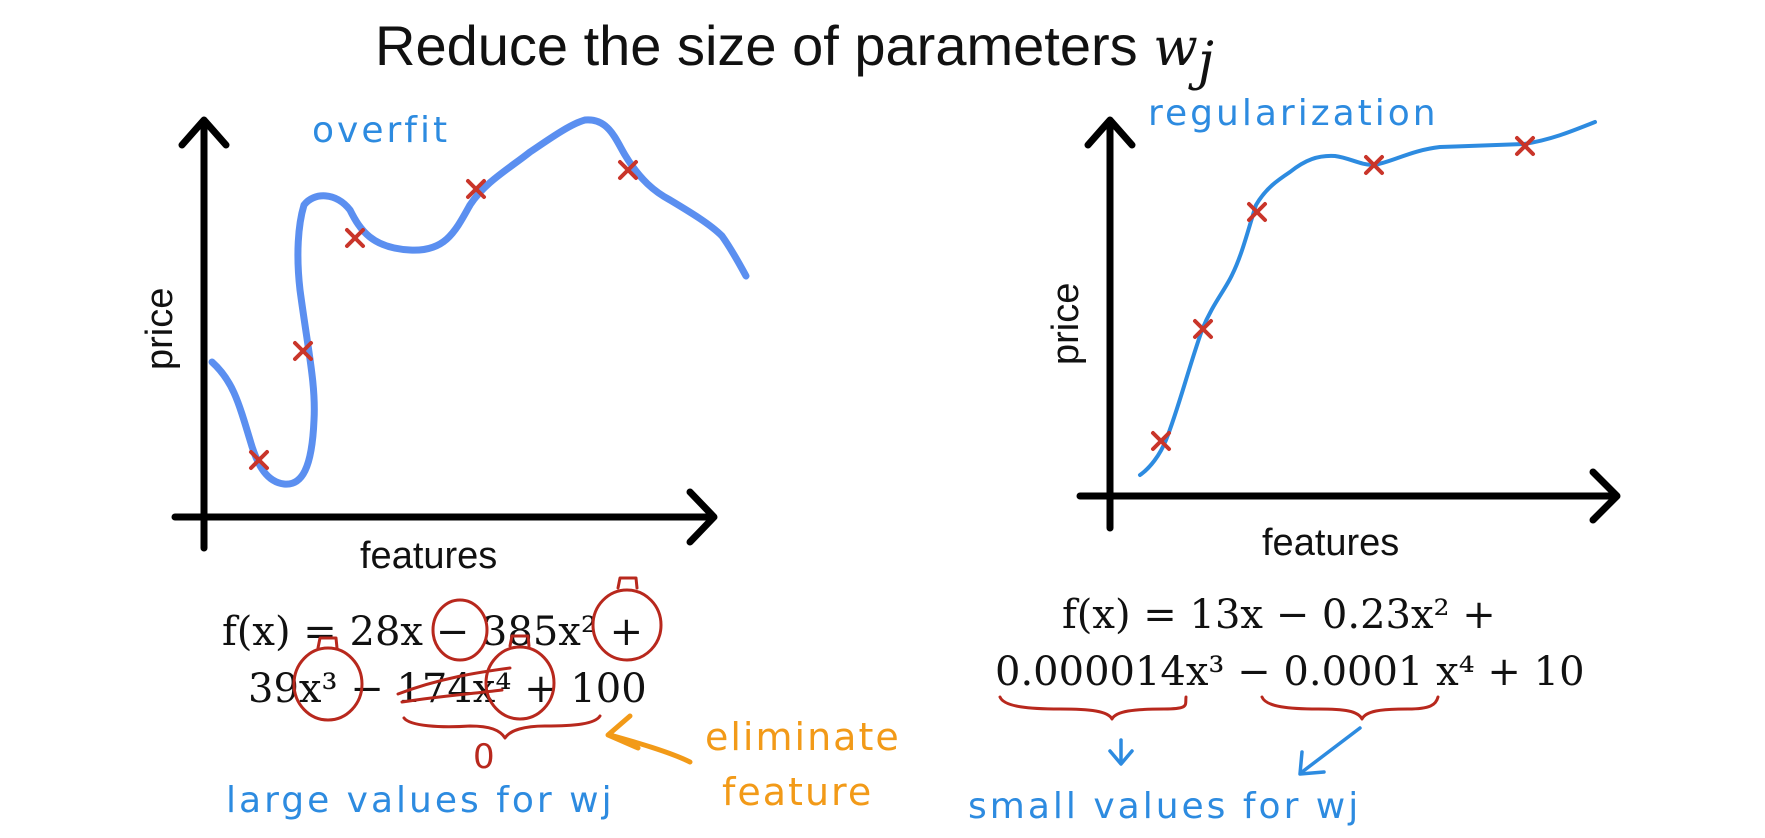 Image resolution: width=1765 pixels, height=838 pixels. Describe the element at coordinates (1066, 324) in the screenshot. I see `right-y-axis-label: price` at that location.